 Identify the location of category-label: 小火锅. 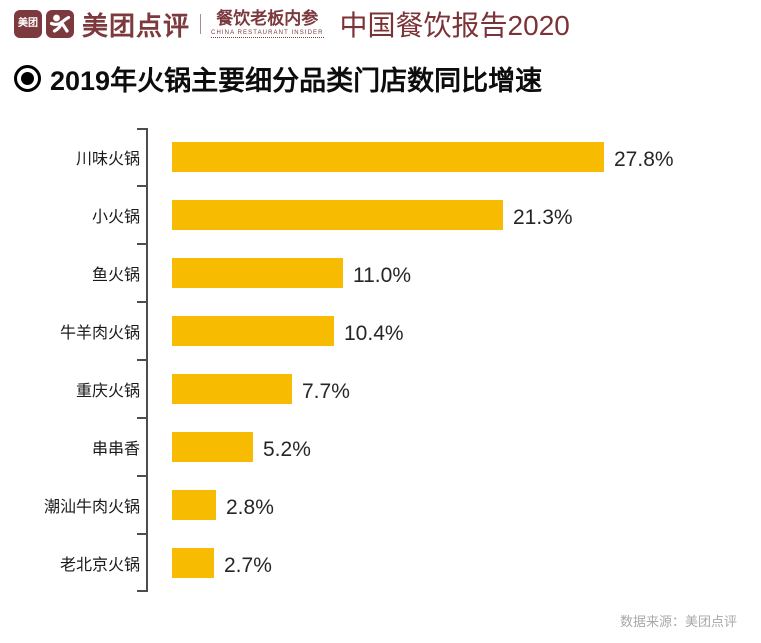
(115, 217).